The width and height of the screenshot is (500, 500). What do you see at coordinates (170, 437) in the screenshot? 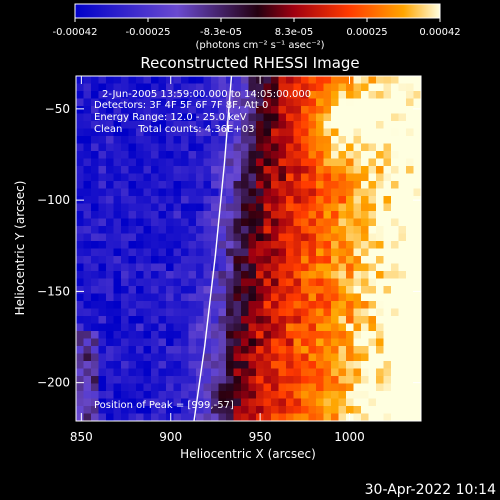
I see `x-tick-label: 900` at bounding box center [170, 437].